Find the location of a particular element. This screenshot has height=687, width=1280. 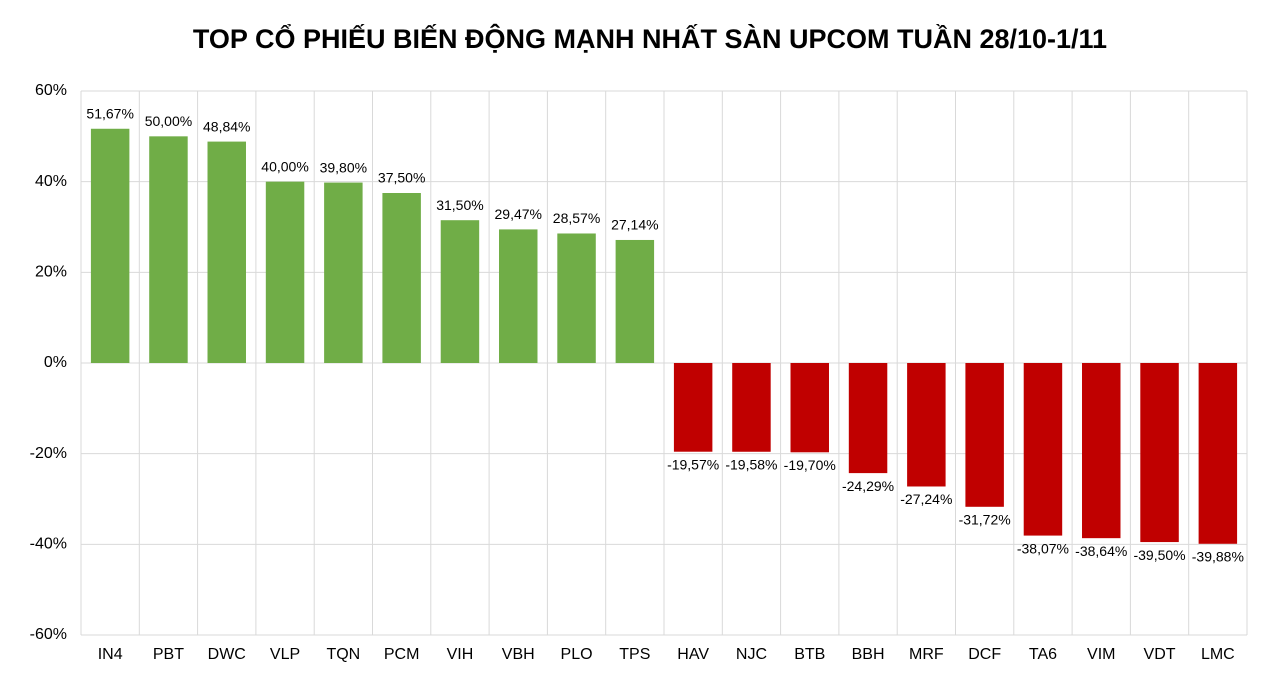

value-label: -31,72% is located at coordinates (985, 520).